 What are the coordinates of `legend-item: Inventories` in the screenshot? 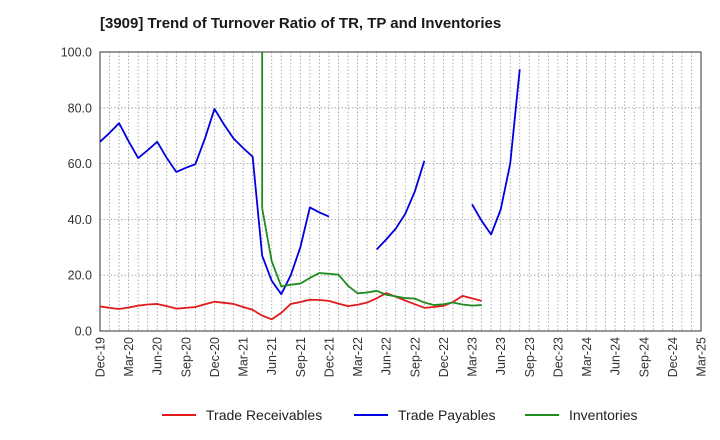 It's located at (581, 415).